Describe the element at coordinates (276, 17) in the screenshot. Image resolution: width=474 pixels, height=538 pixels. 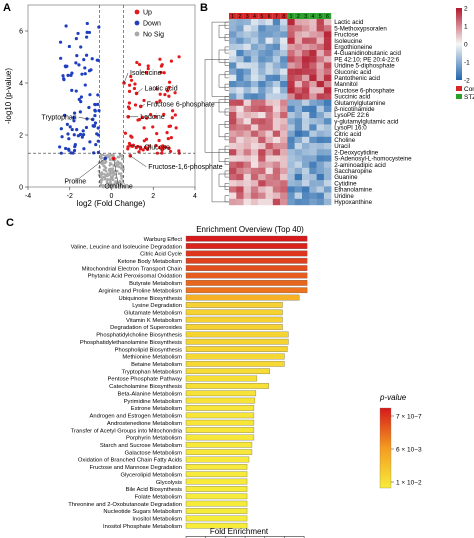
I see `sample-label: 7` at that location.